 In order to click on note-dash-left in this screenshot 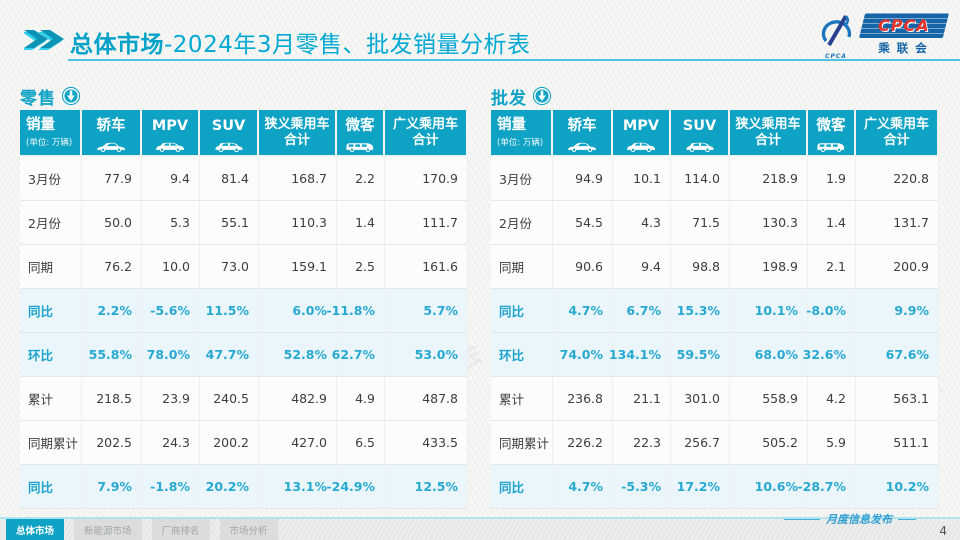, I will do `click(802, 519)`.